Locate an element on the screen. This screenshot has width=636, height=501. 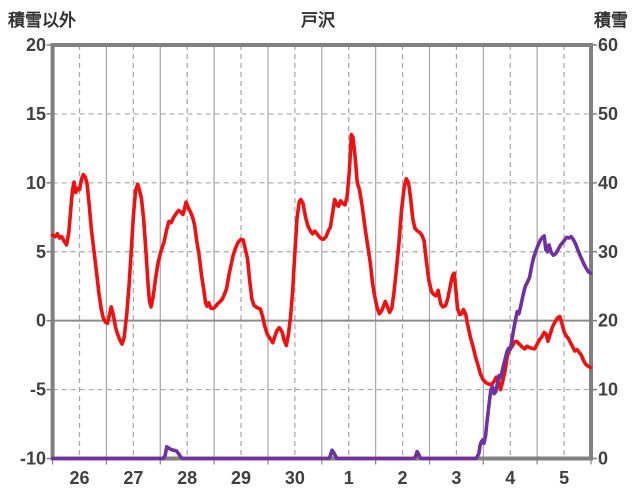
right-axis-tick-label: 60 is located at coordinates (608, 45).